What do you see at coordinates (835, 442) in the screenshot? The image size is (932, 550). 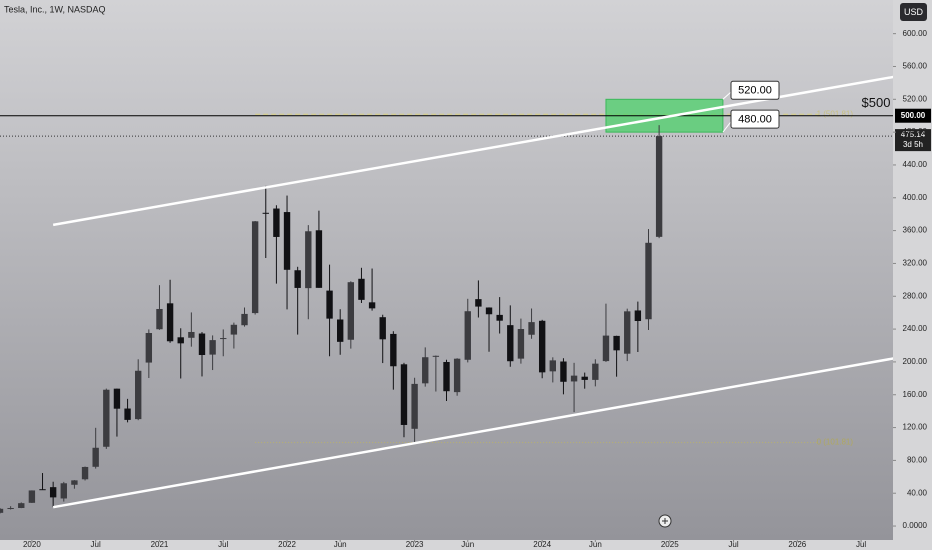 I see `fib-label: 0 (101.81)` at bounding box center [835, 442].